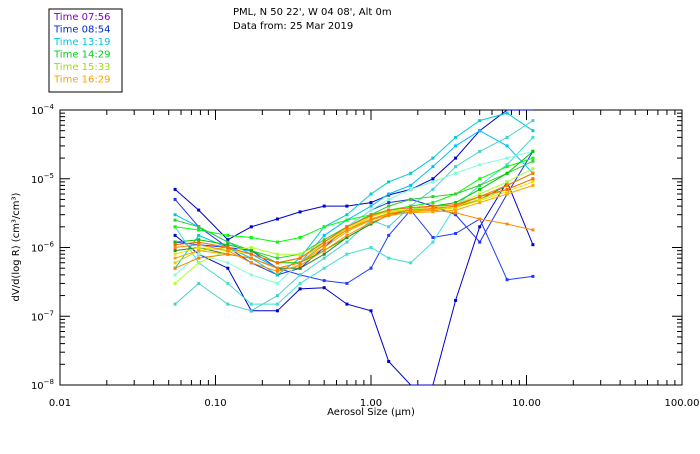 This screenshot has height=454, width=700. I want to click on x-tick-label: 1.00, so click(371, 403).